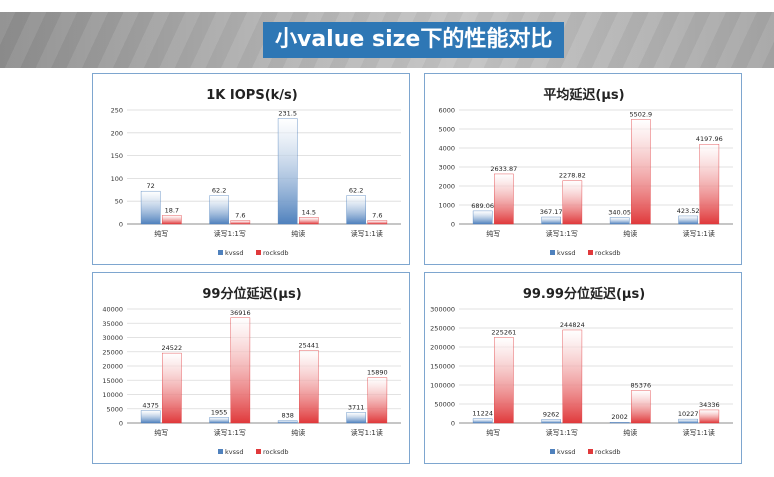 The height and width of the screenshot is (477, 774). What do you see at coordinates (287, 113) in the screenshot?
I see `data-label-kvssd: 231.5` at bounding box center [287, 113].